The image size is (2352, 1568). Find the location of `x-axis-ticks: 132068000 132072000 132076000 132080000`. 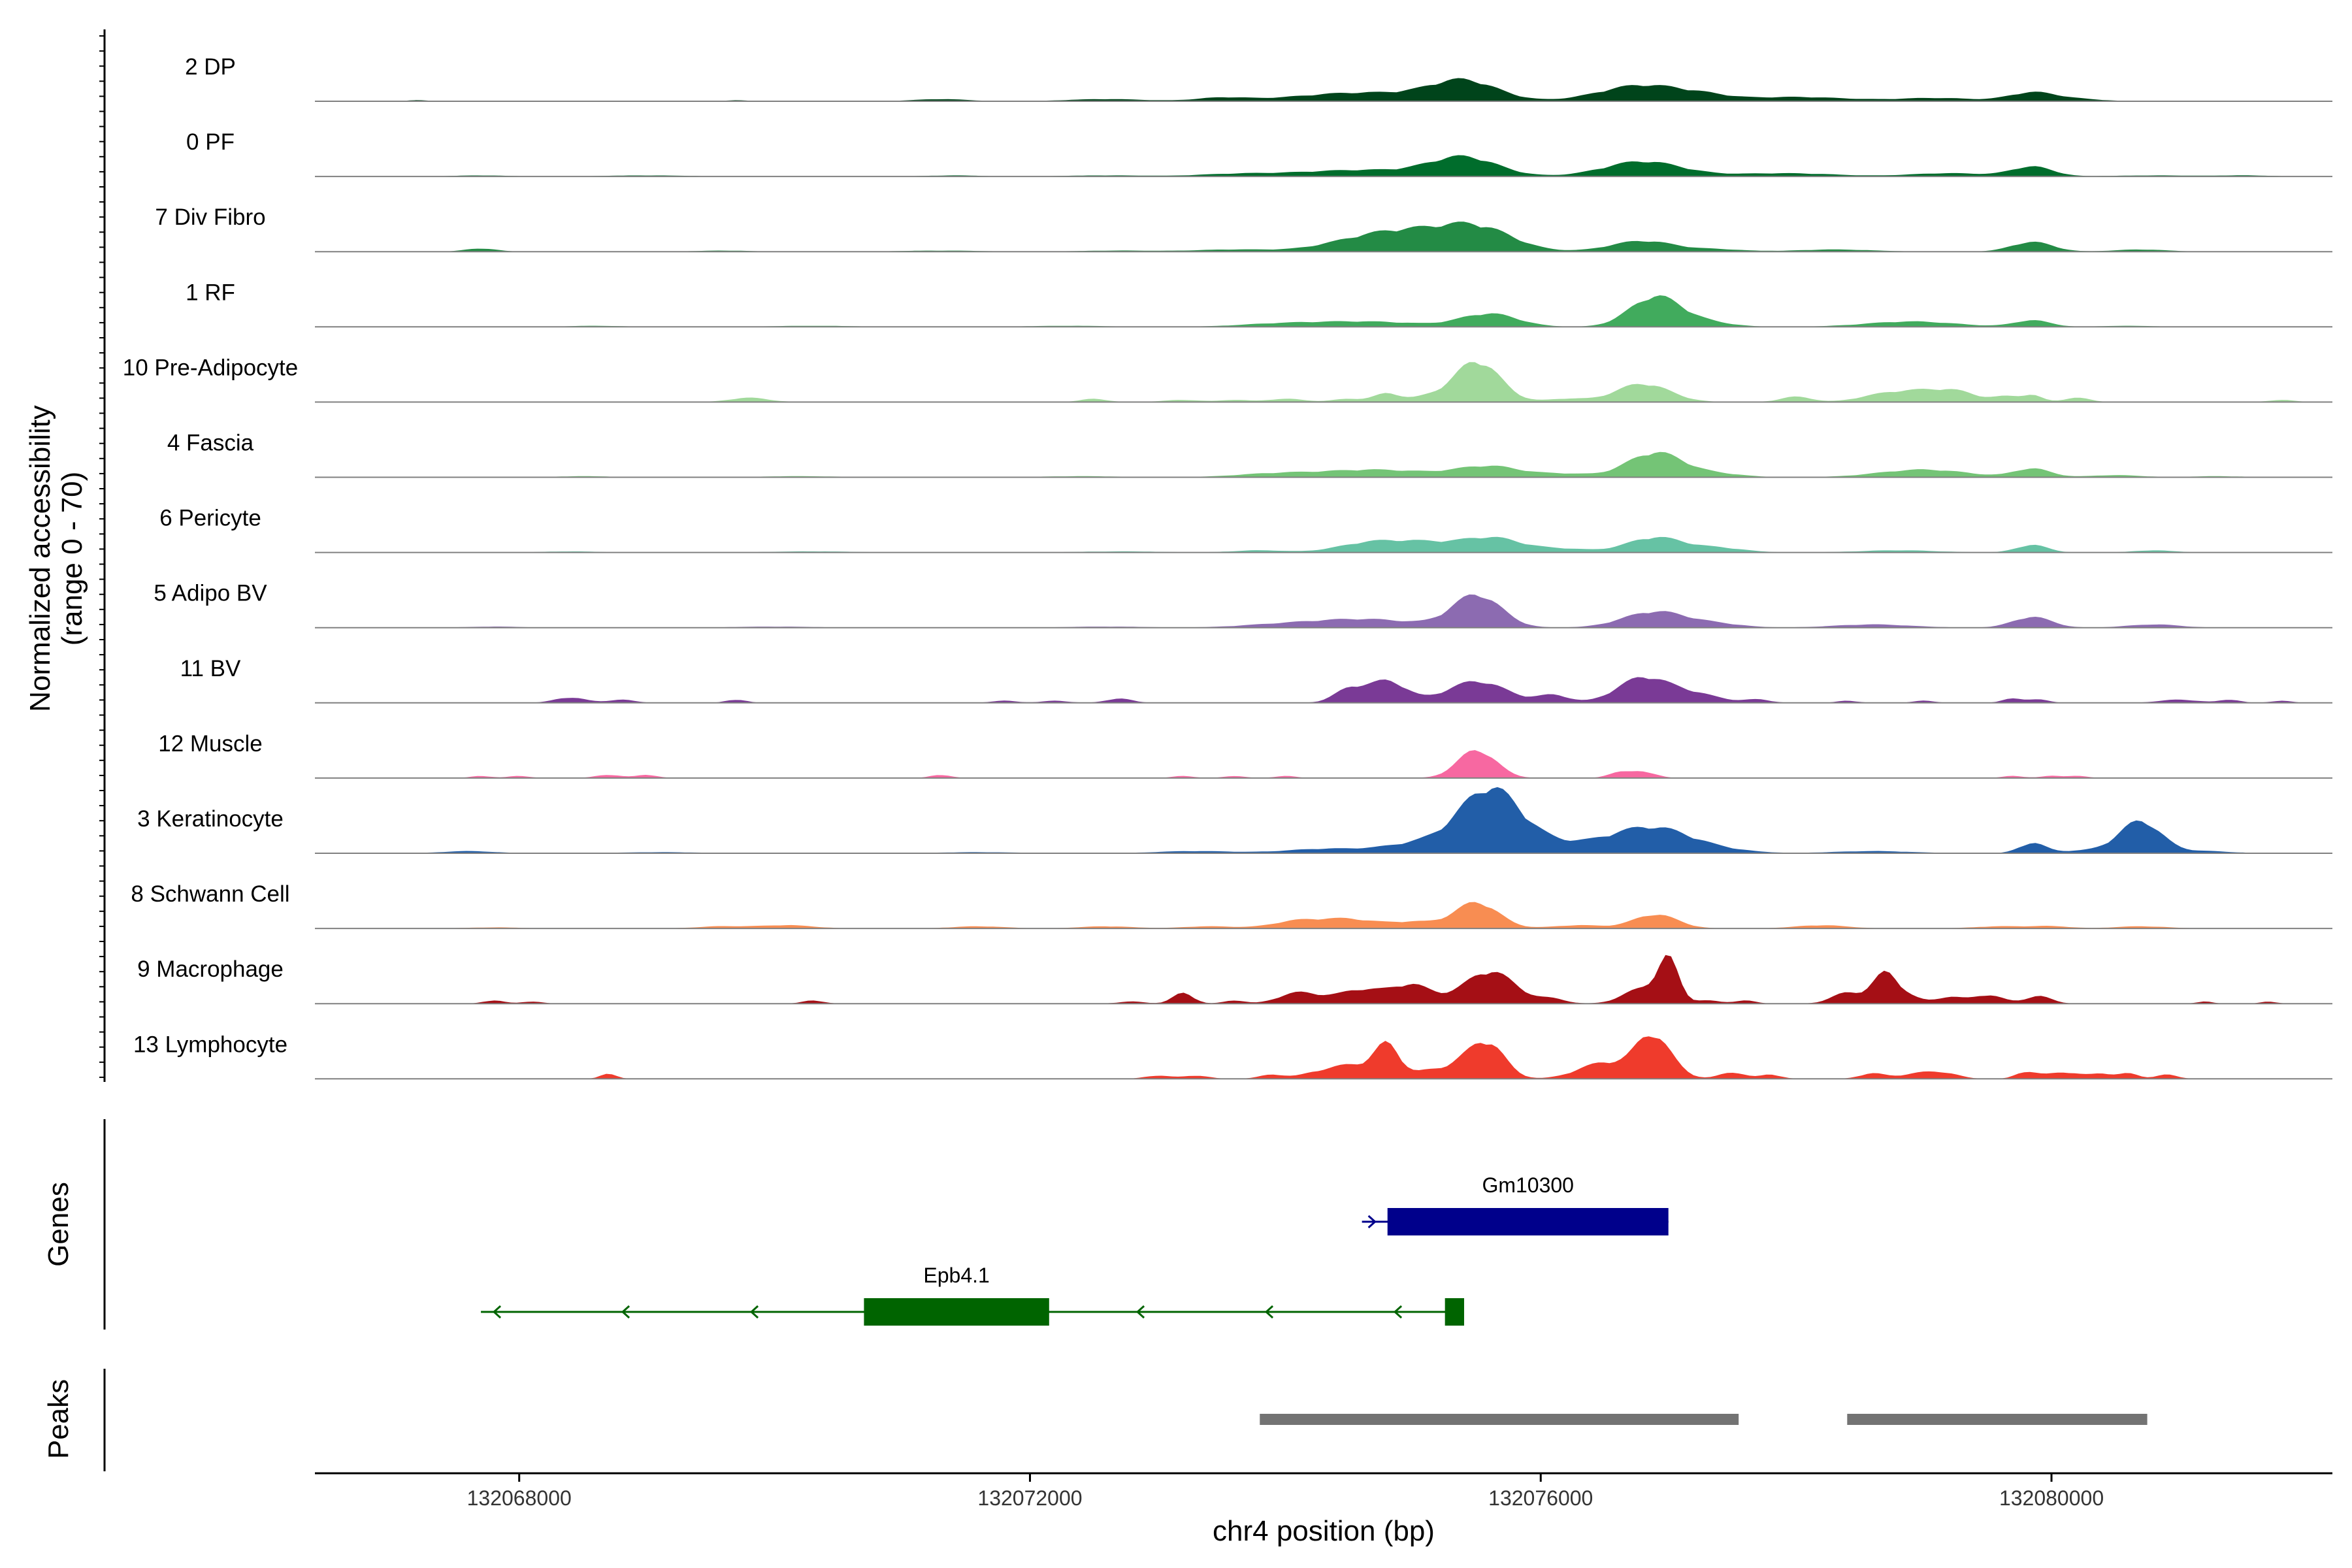

x-axis-ticks: 132068000 132072000 132076000 132080000 is located at coordinates (1285, 1491).